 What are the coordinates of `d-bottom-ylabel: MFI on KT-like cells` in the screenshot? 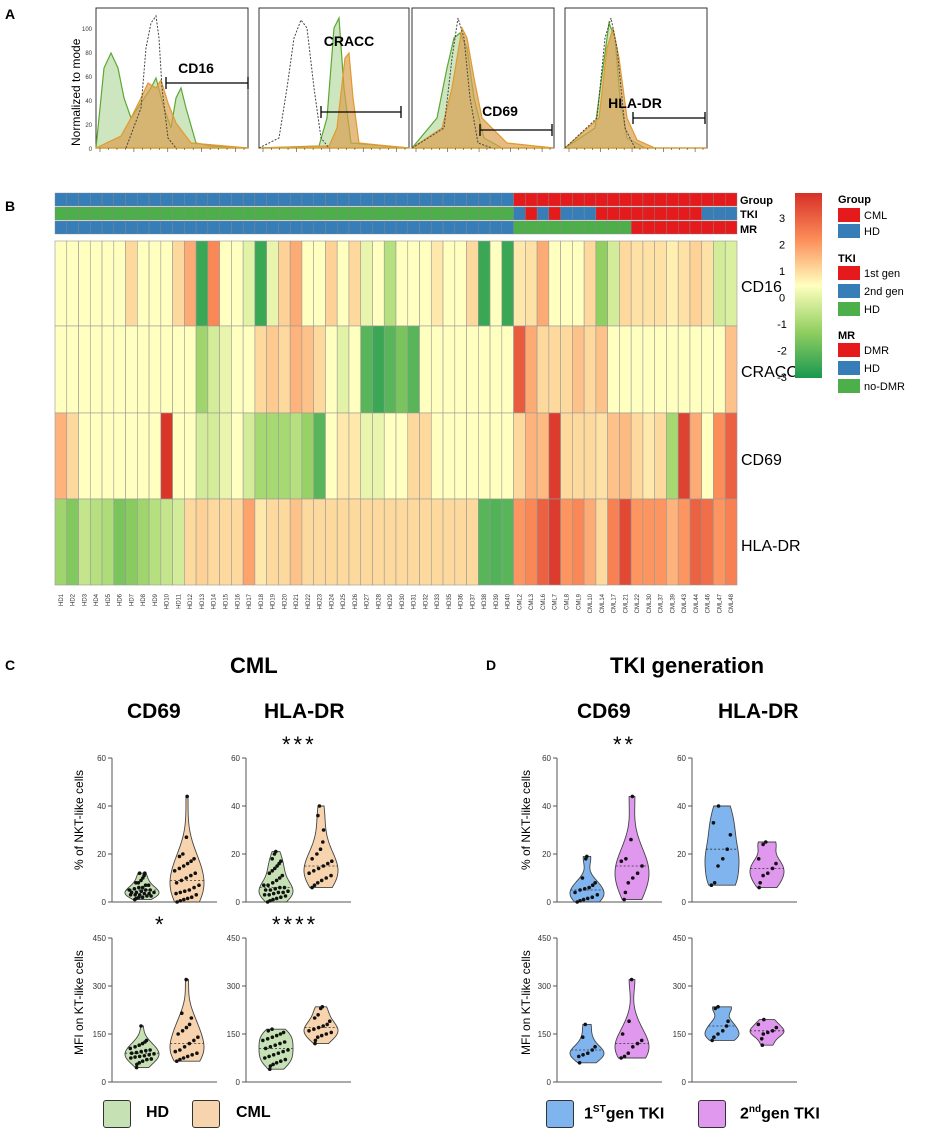 It's located at (526, 1002).